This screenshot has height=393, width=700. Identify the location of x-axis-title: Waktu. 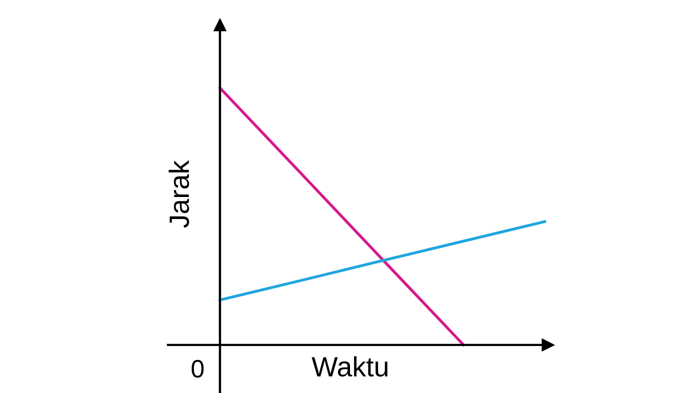
(350, 366).